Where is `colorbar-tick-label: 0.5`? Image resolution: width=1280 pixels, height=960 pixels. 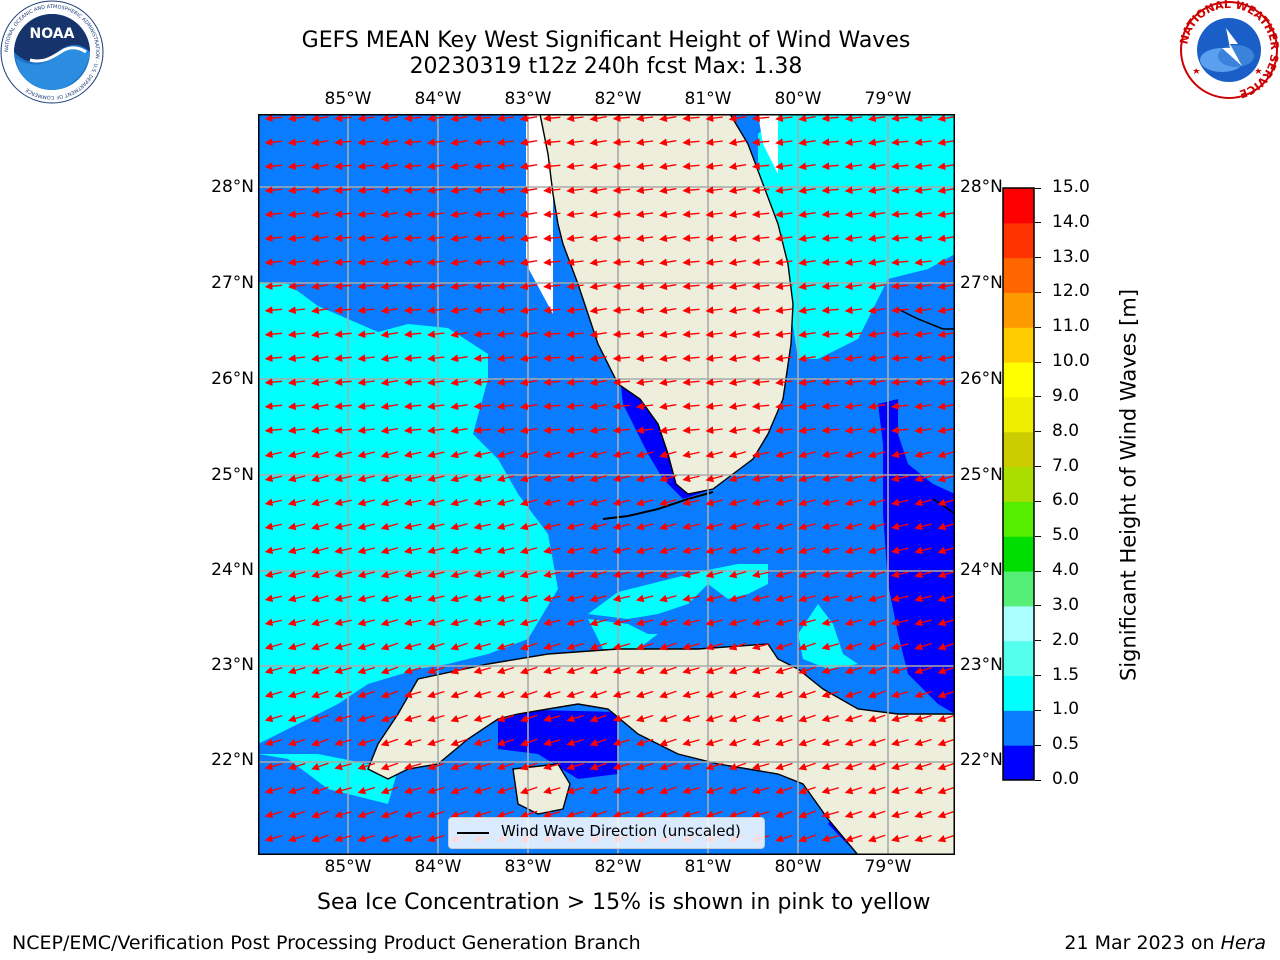 colorbar-tick-label: 0.5 is located at coordinates (1066, 744).